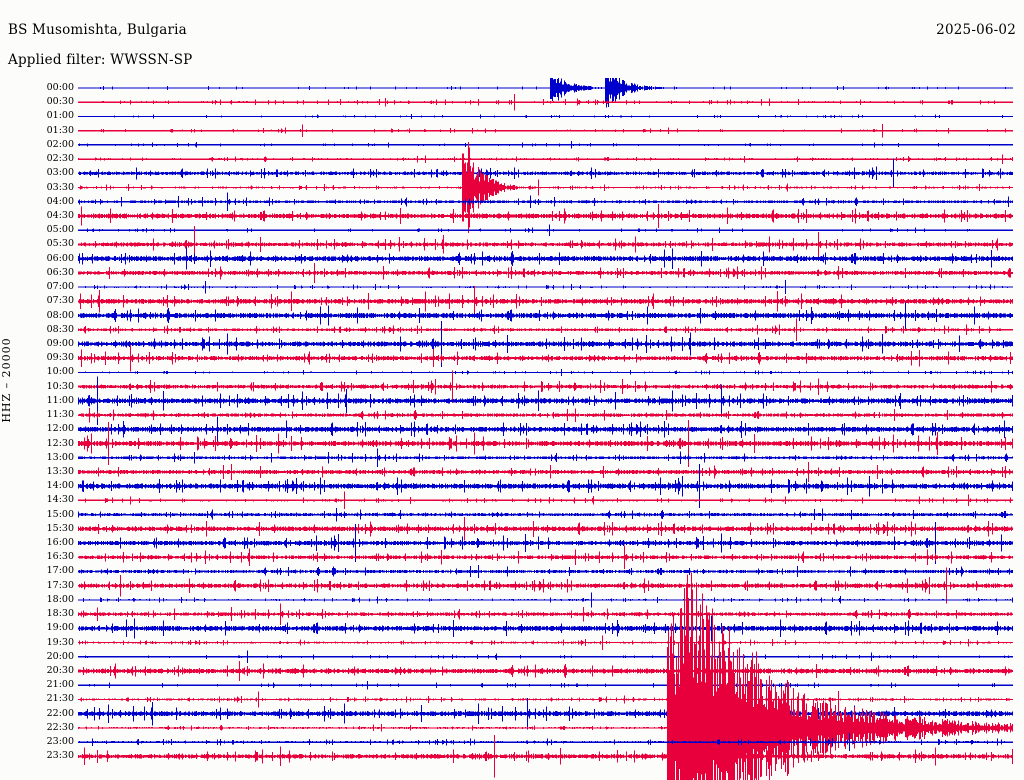  Describe the element at coordinates (60, 201) in the screenshot. I see `time-tick-label: 04:00` at that location.